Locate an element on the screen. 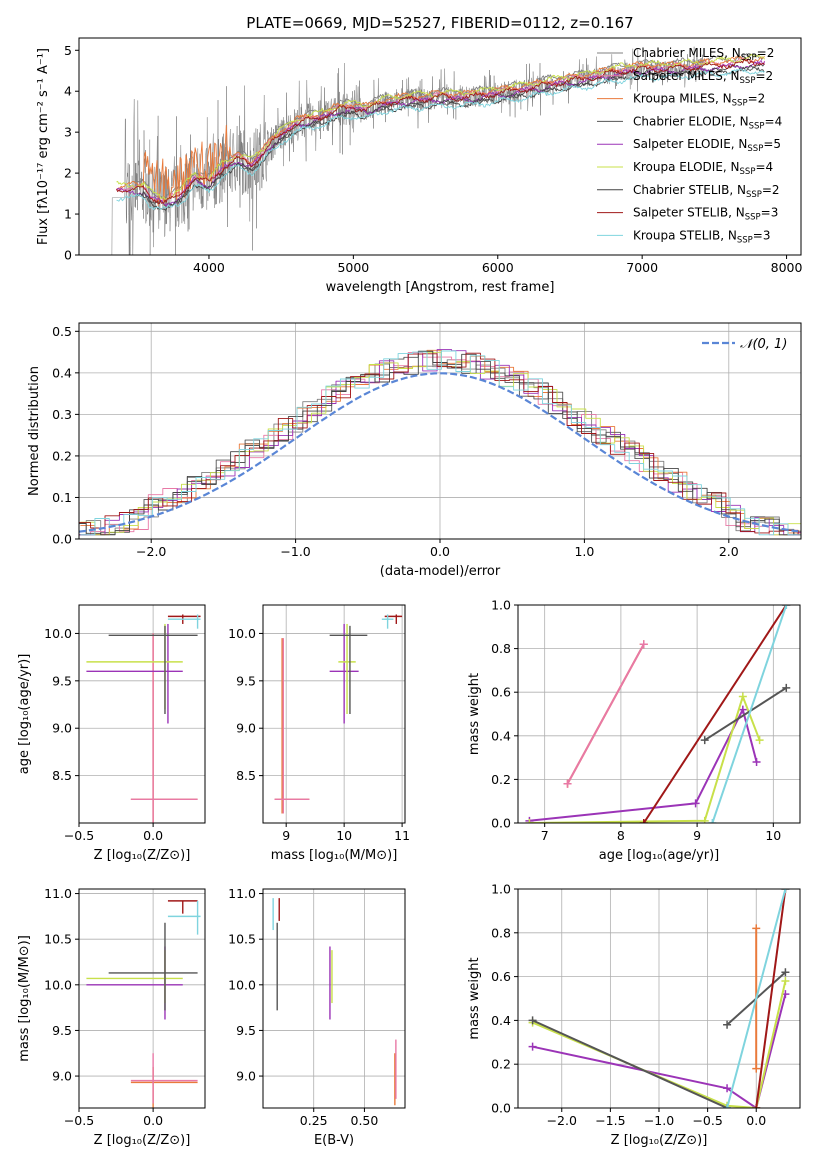 This screenshot has width=819, height=1170. legend-label: 𝒩(0, 1) is located at coordinates (763, 344).